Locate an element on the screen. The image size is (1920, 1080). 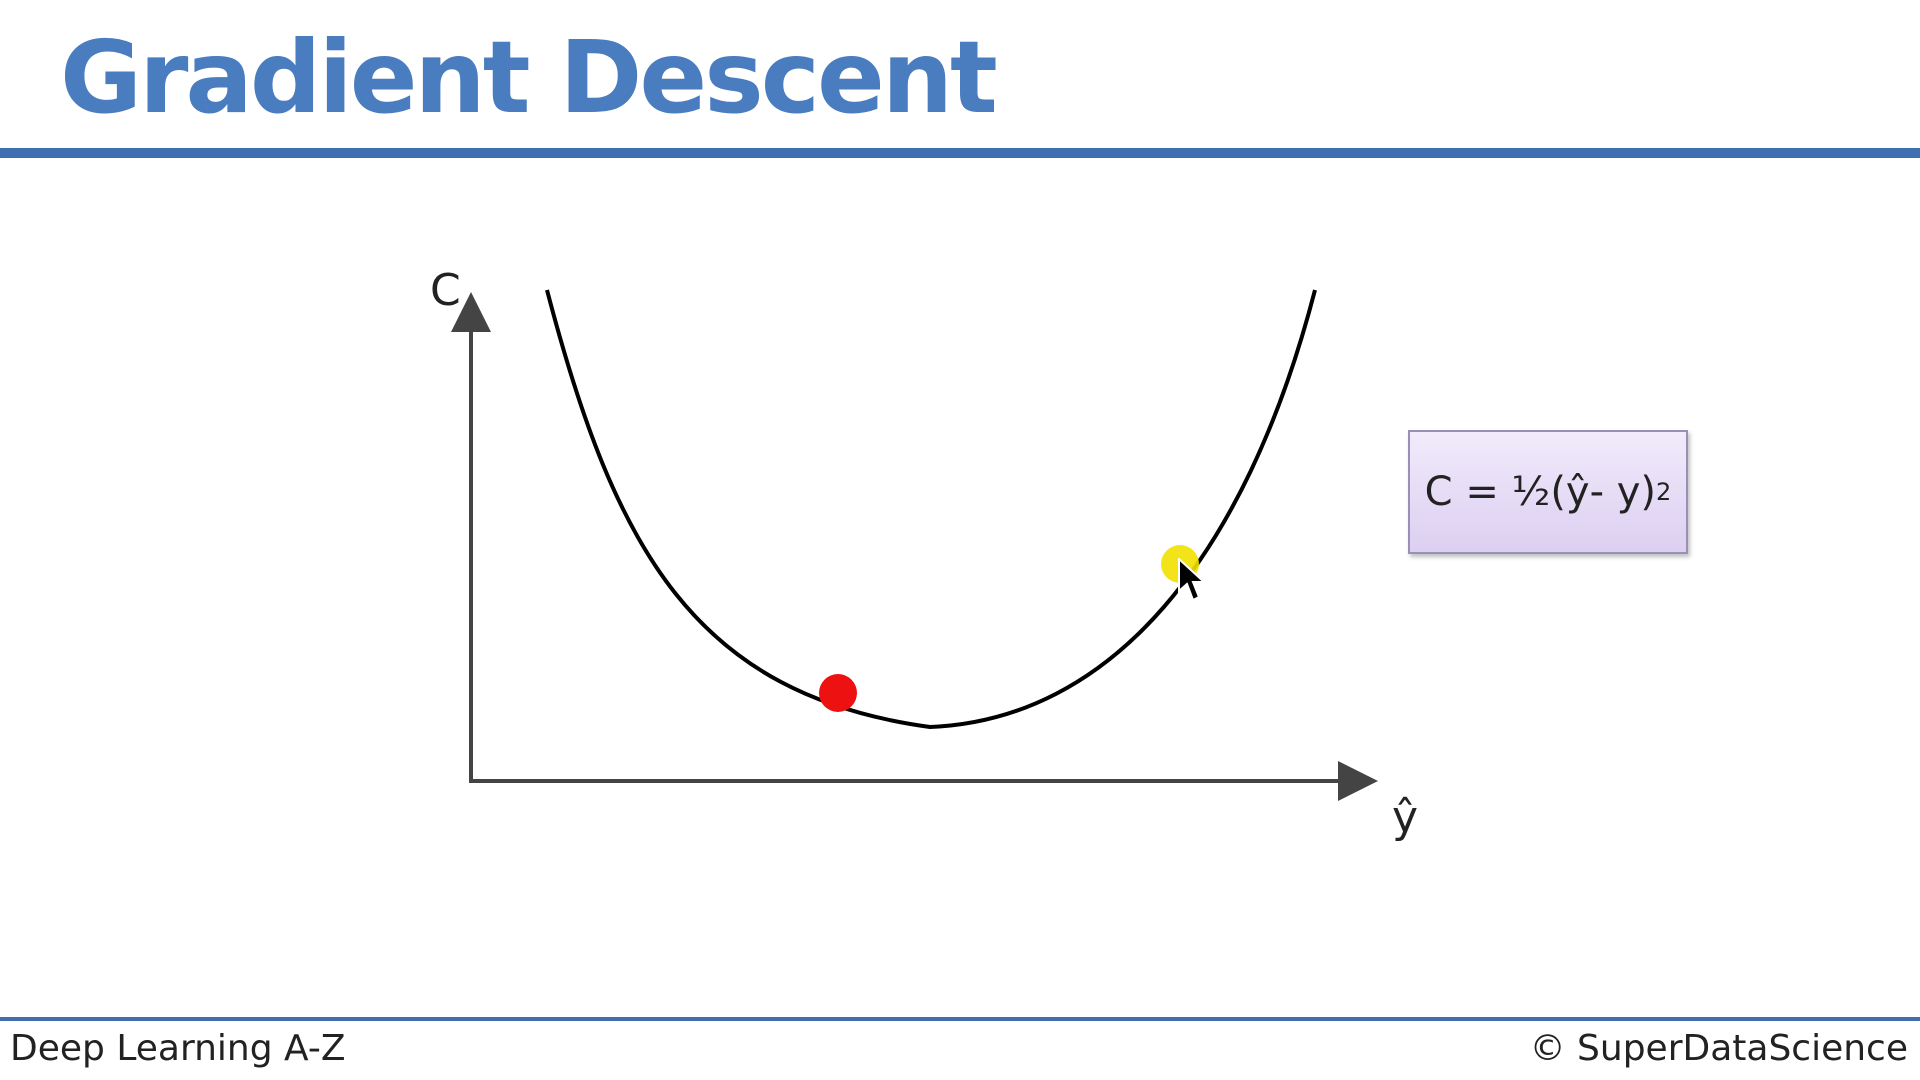
cost-formula-box: C = ½(ŷ- y) 2 is located at coordinates (1548, 492).